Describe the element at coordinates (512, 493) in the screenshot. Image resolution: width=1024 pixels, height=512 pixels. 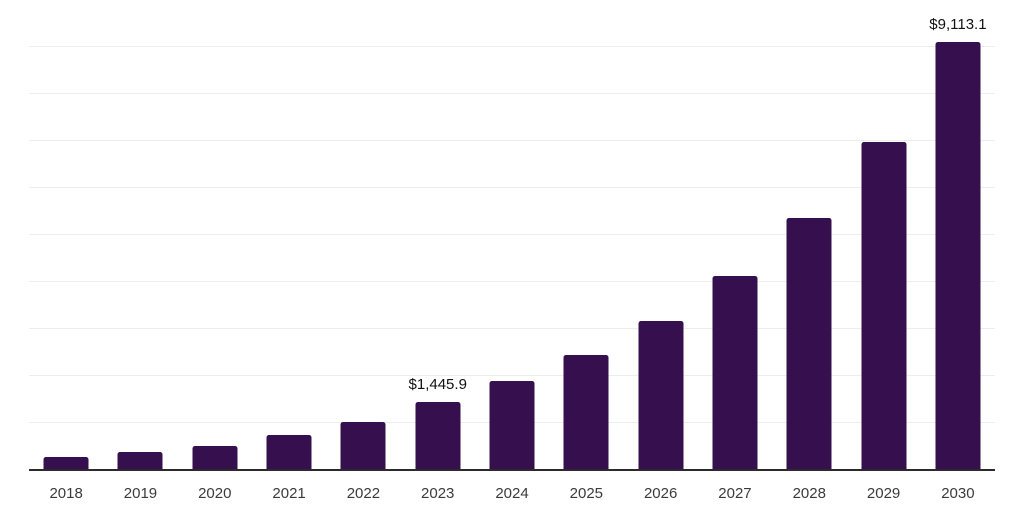
I see `x-tick-label-2024: 2024` at that location.